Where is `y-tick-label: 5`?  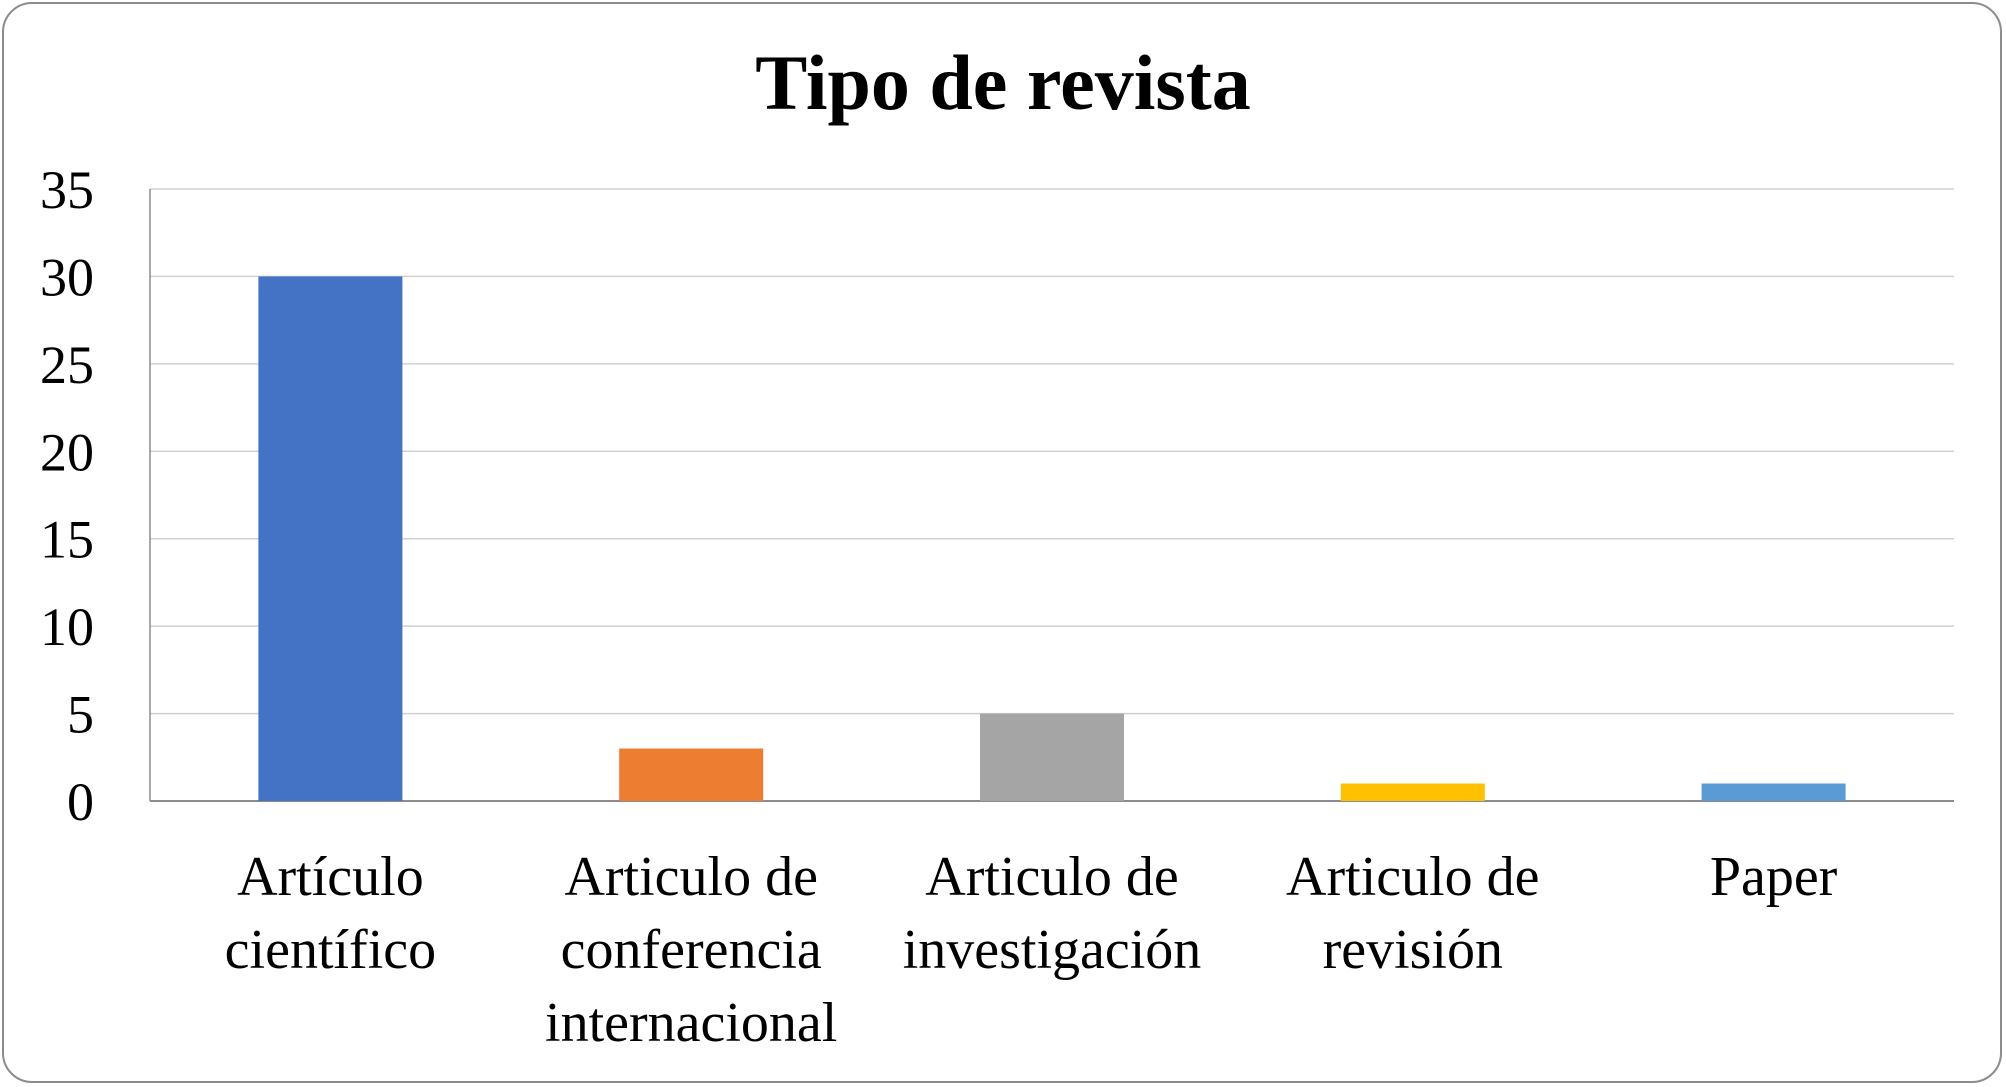
y-tick-label: 5 is located at coordinates (80, 715).